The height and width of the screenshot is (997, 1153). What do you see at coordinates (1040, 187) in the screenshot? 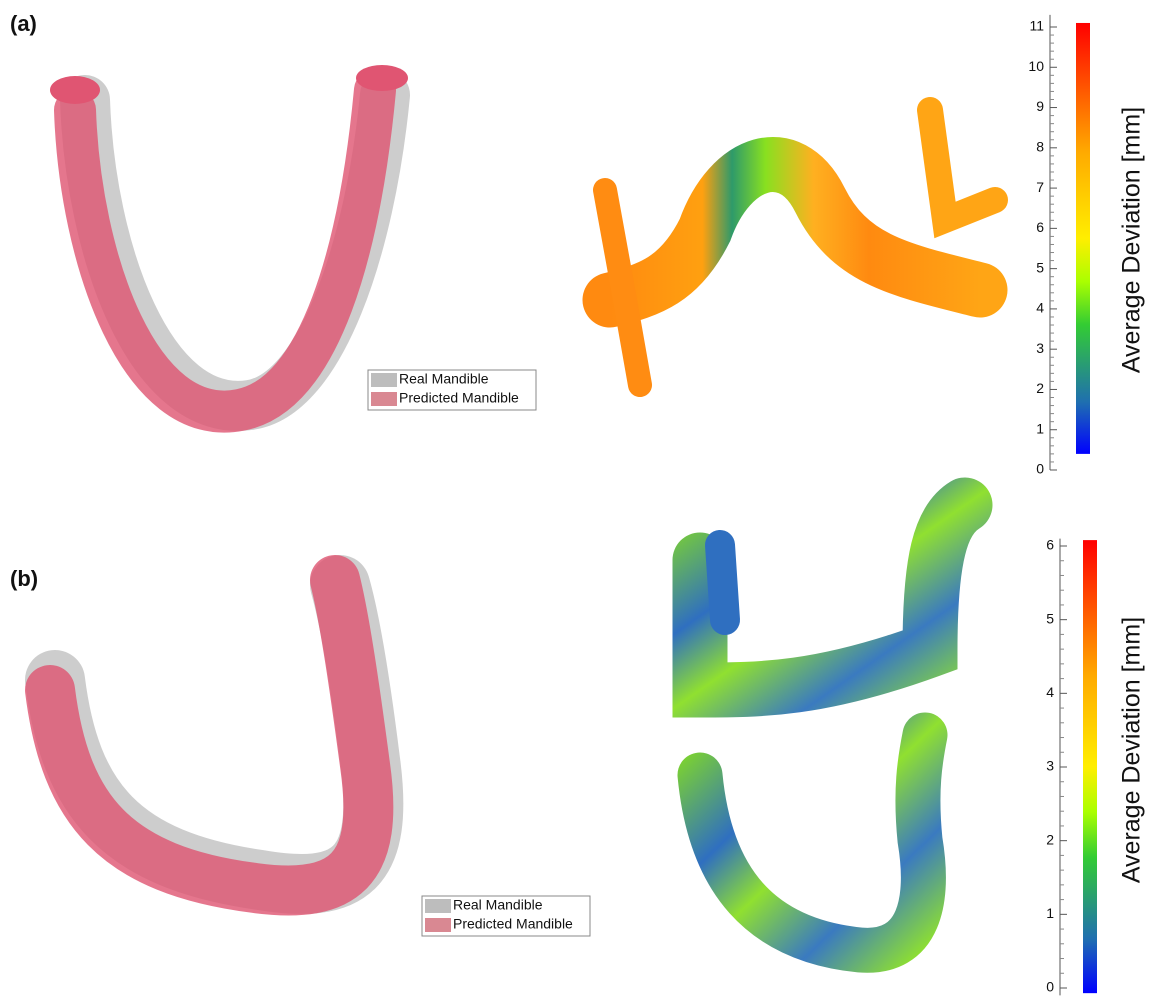
I see `tick-label: 7` at bounding box center [1040, 187].